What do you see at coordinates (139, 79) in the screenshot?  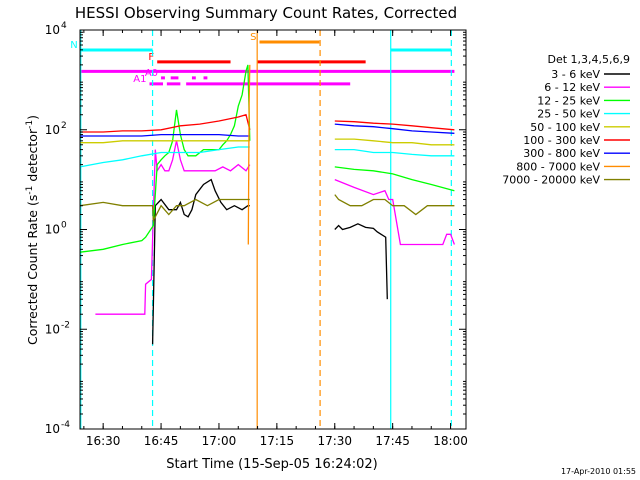 I see `flag-label: A1` at bounding box center [139, 79].